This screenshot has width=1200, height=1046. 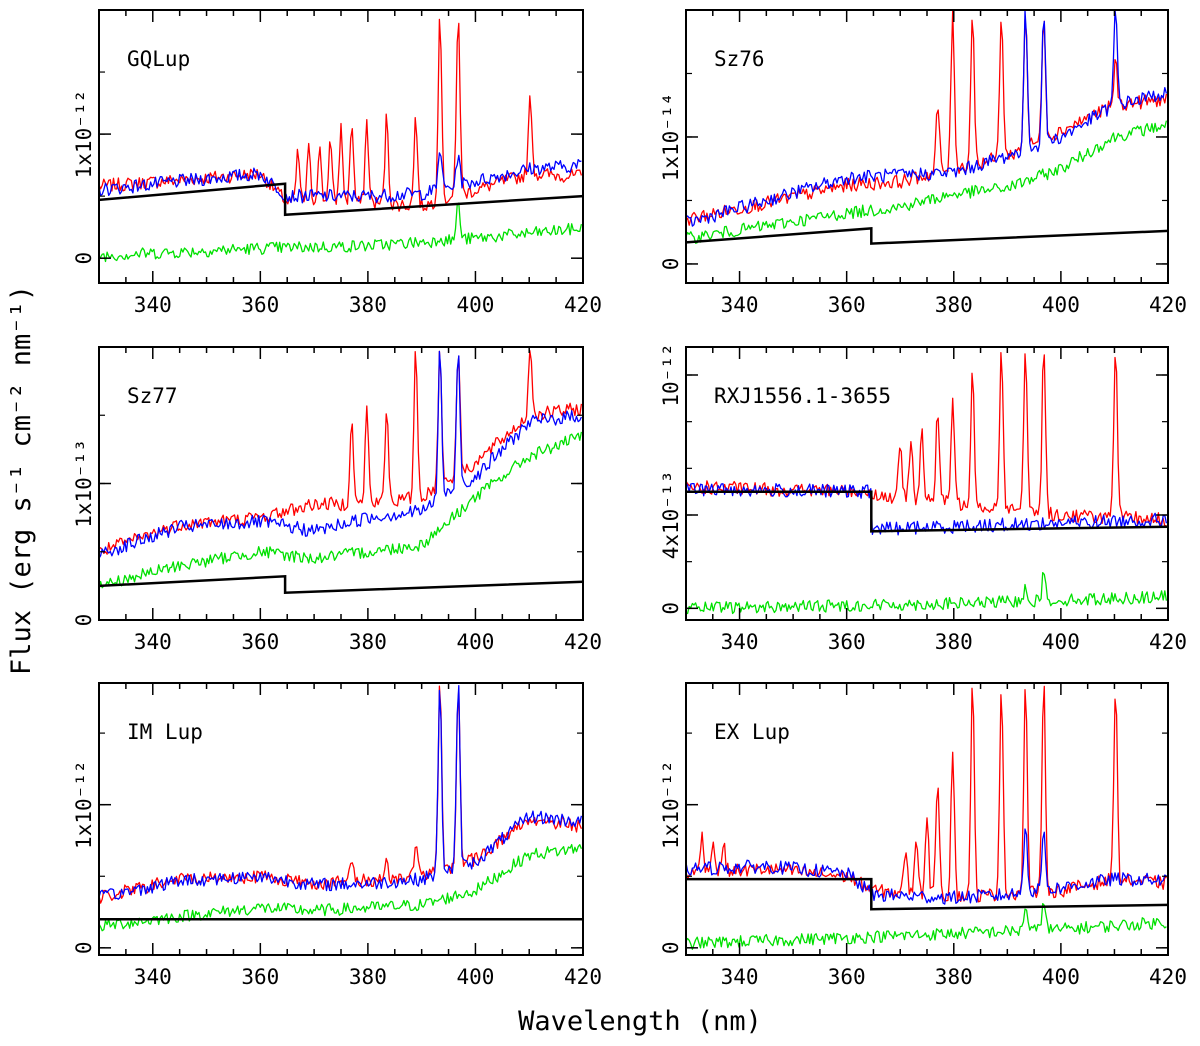 I want to click on panel-title-2: Sz77, so click(x=152, y=396).